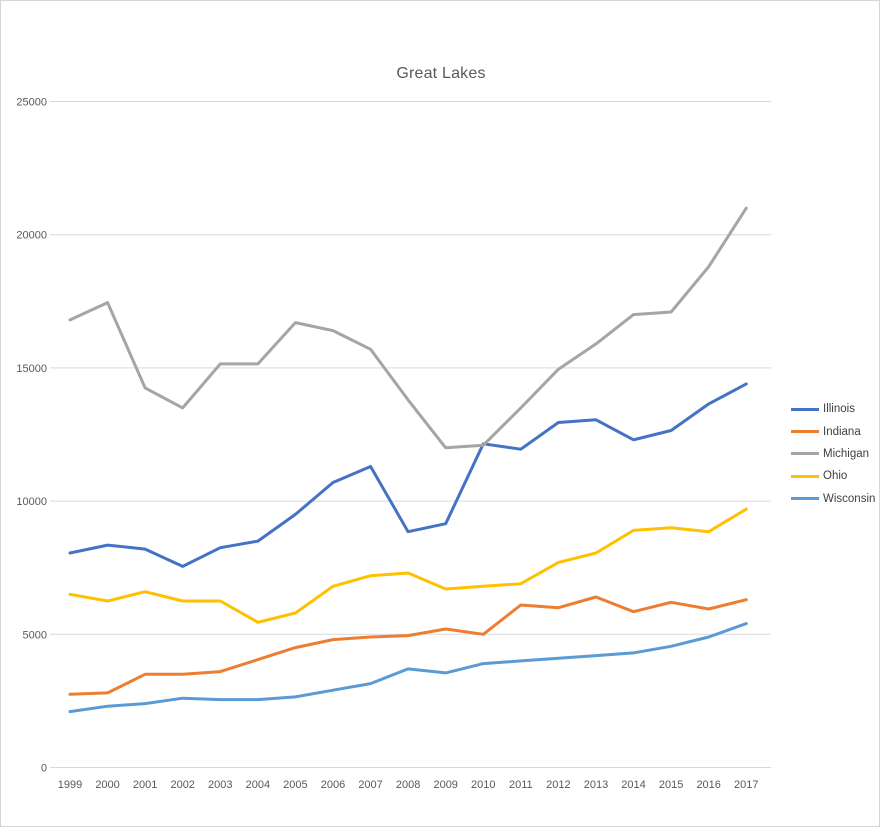 The height and width of the screenshot is (827, 880). What do you see at coordinates (483, 785) in the screenshot?
I see `x-tick-label: 2010` at bounding box center [483, 785].